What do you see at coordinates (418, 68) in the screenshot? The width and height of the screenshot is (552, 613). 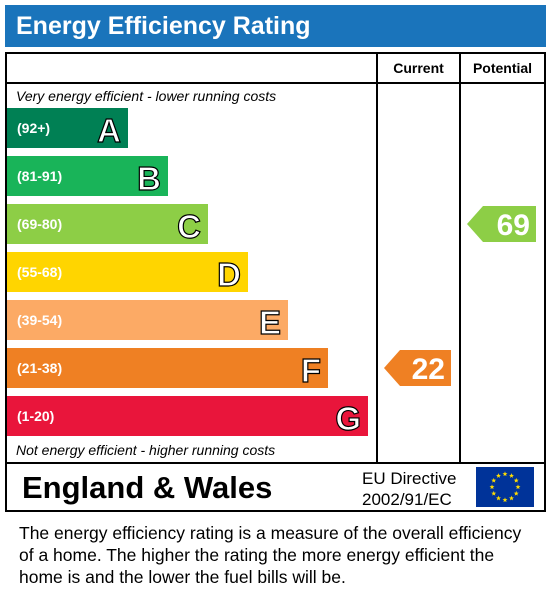 I see `column-header-current: Current` at bounding box center [418, 68].